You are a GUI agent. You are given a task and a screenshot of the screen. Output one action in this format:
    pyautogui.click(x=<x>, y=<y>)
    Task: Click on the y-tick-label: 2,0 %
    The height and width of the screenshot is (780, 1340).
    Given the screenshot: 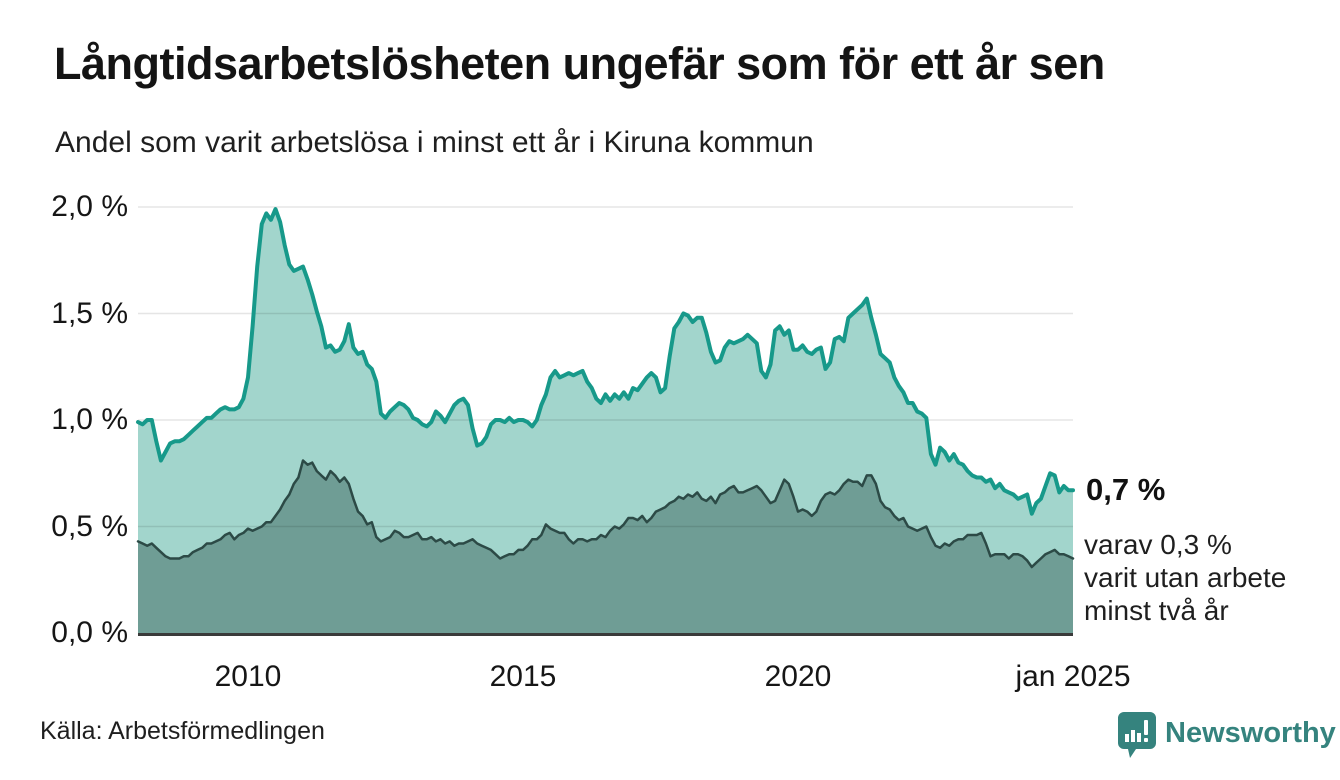 What is the action you would take?
    pyautogui.click(x=89, y=206)
    